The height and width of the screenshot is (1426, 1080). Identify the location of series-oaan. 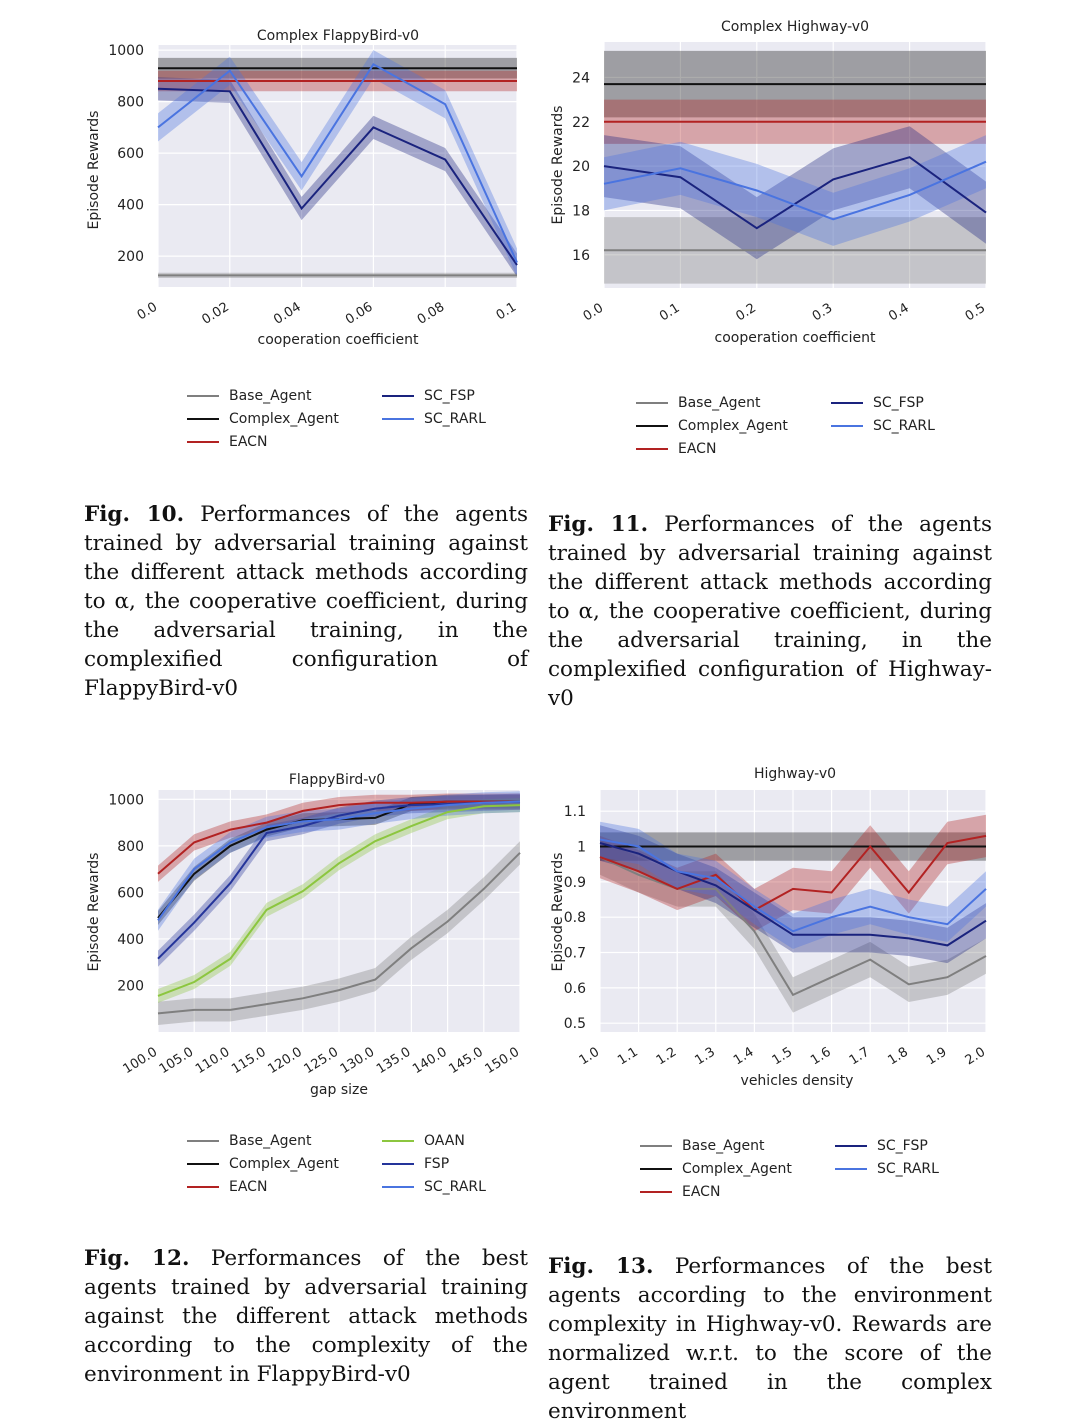
(339, 900).